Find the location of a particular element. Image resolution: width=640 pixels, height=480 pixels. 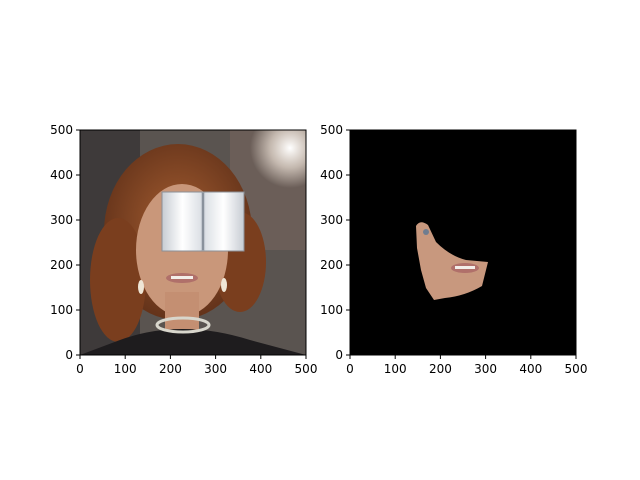

left-y-axis: 0 100 200 300 400 500 is located at coordinates (65, 242).